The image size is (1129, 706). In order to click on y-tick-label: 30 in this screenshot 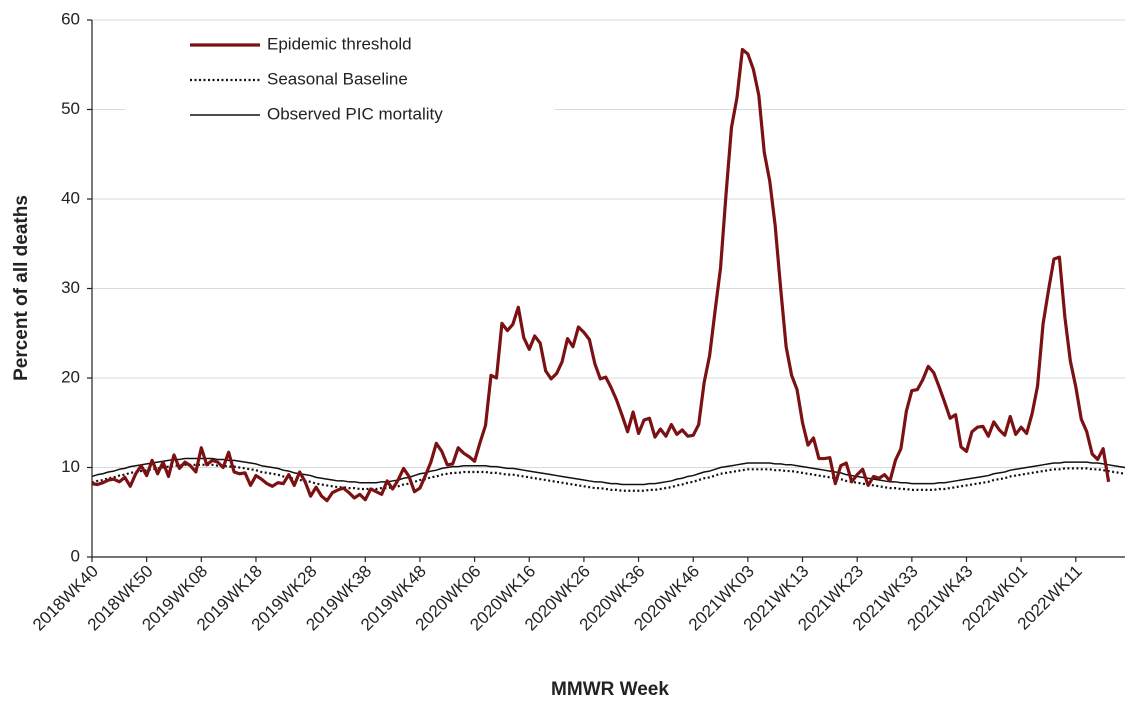, I will do `click(70, 287)`.